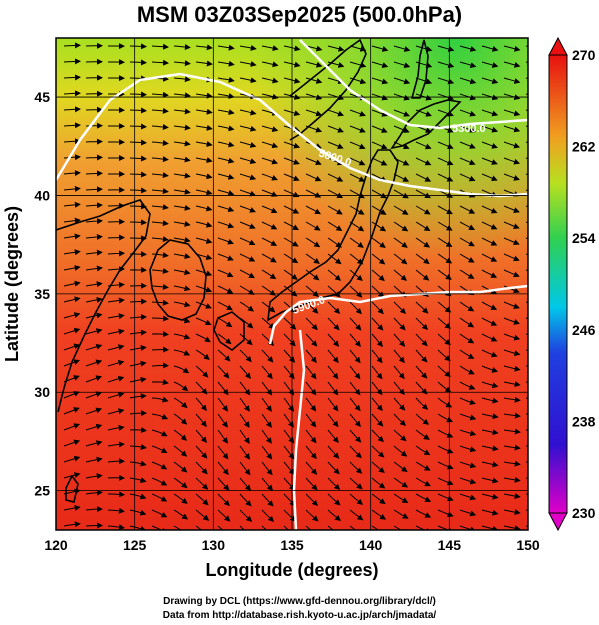  Describe the element at coordinates (291, 570) in the screenshot. I see `x-axis-label: Longitude (degrees)` at that location.